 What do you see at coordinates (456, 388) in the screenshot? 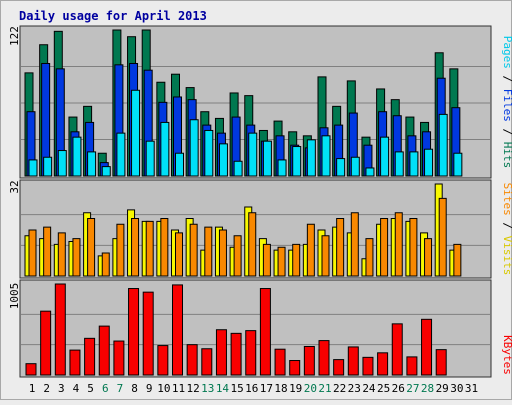
I see `x-tick-label-day-30: 30` at bounding box center [456, 388].